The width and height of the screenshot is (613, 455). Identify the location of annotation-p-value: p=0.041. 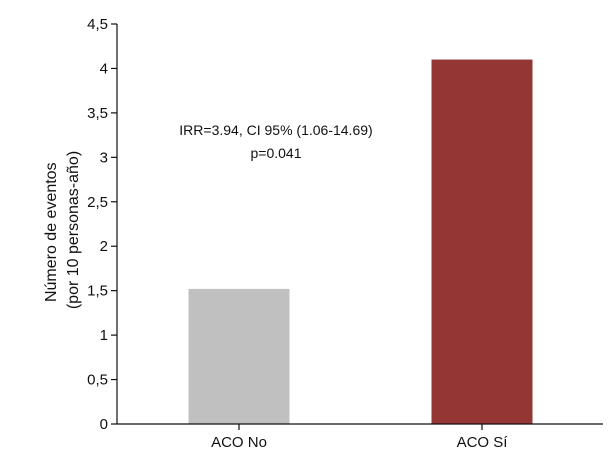
(276, 153).